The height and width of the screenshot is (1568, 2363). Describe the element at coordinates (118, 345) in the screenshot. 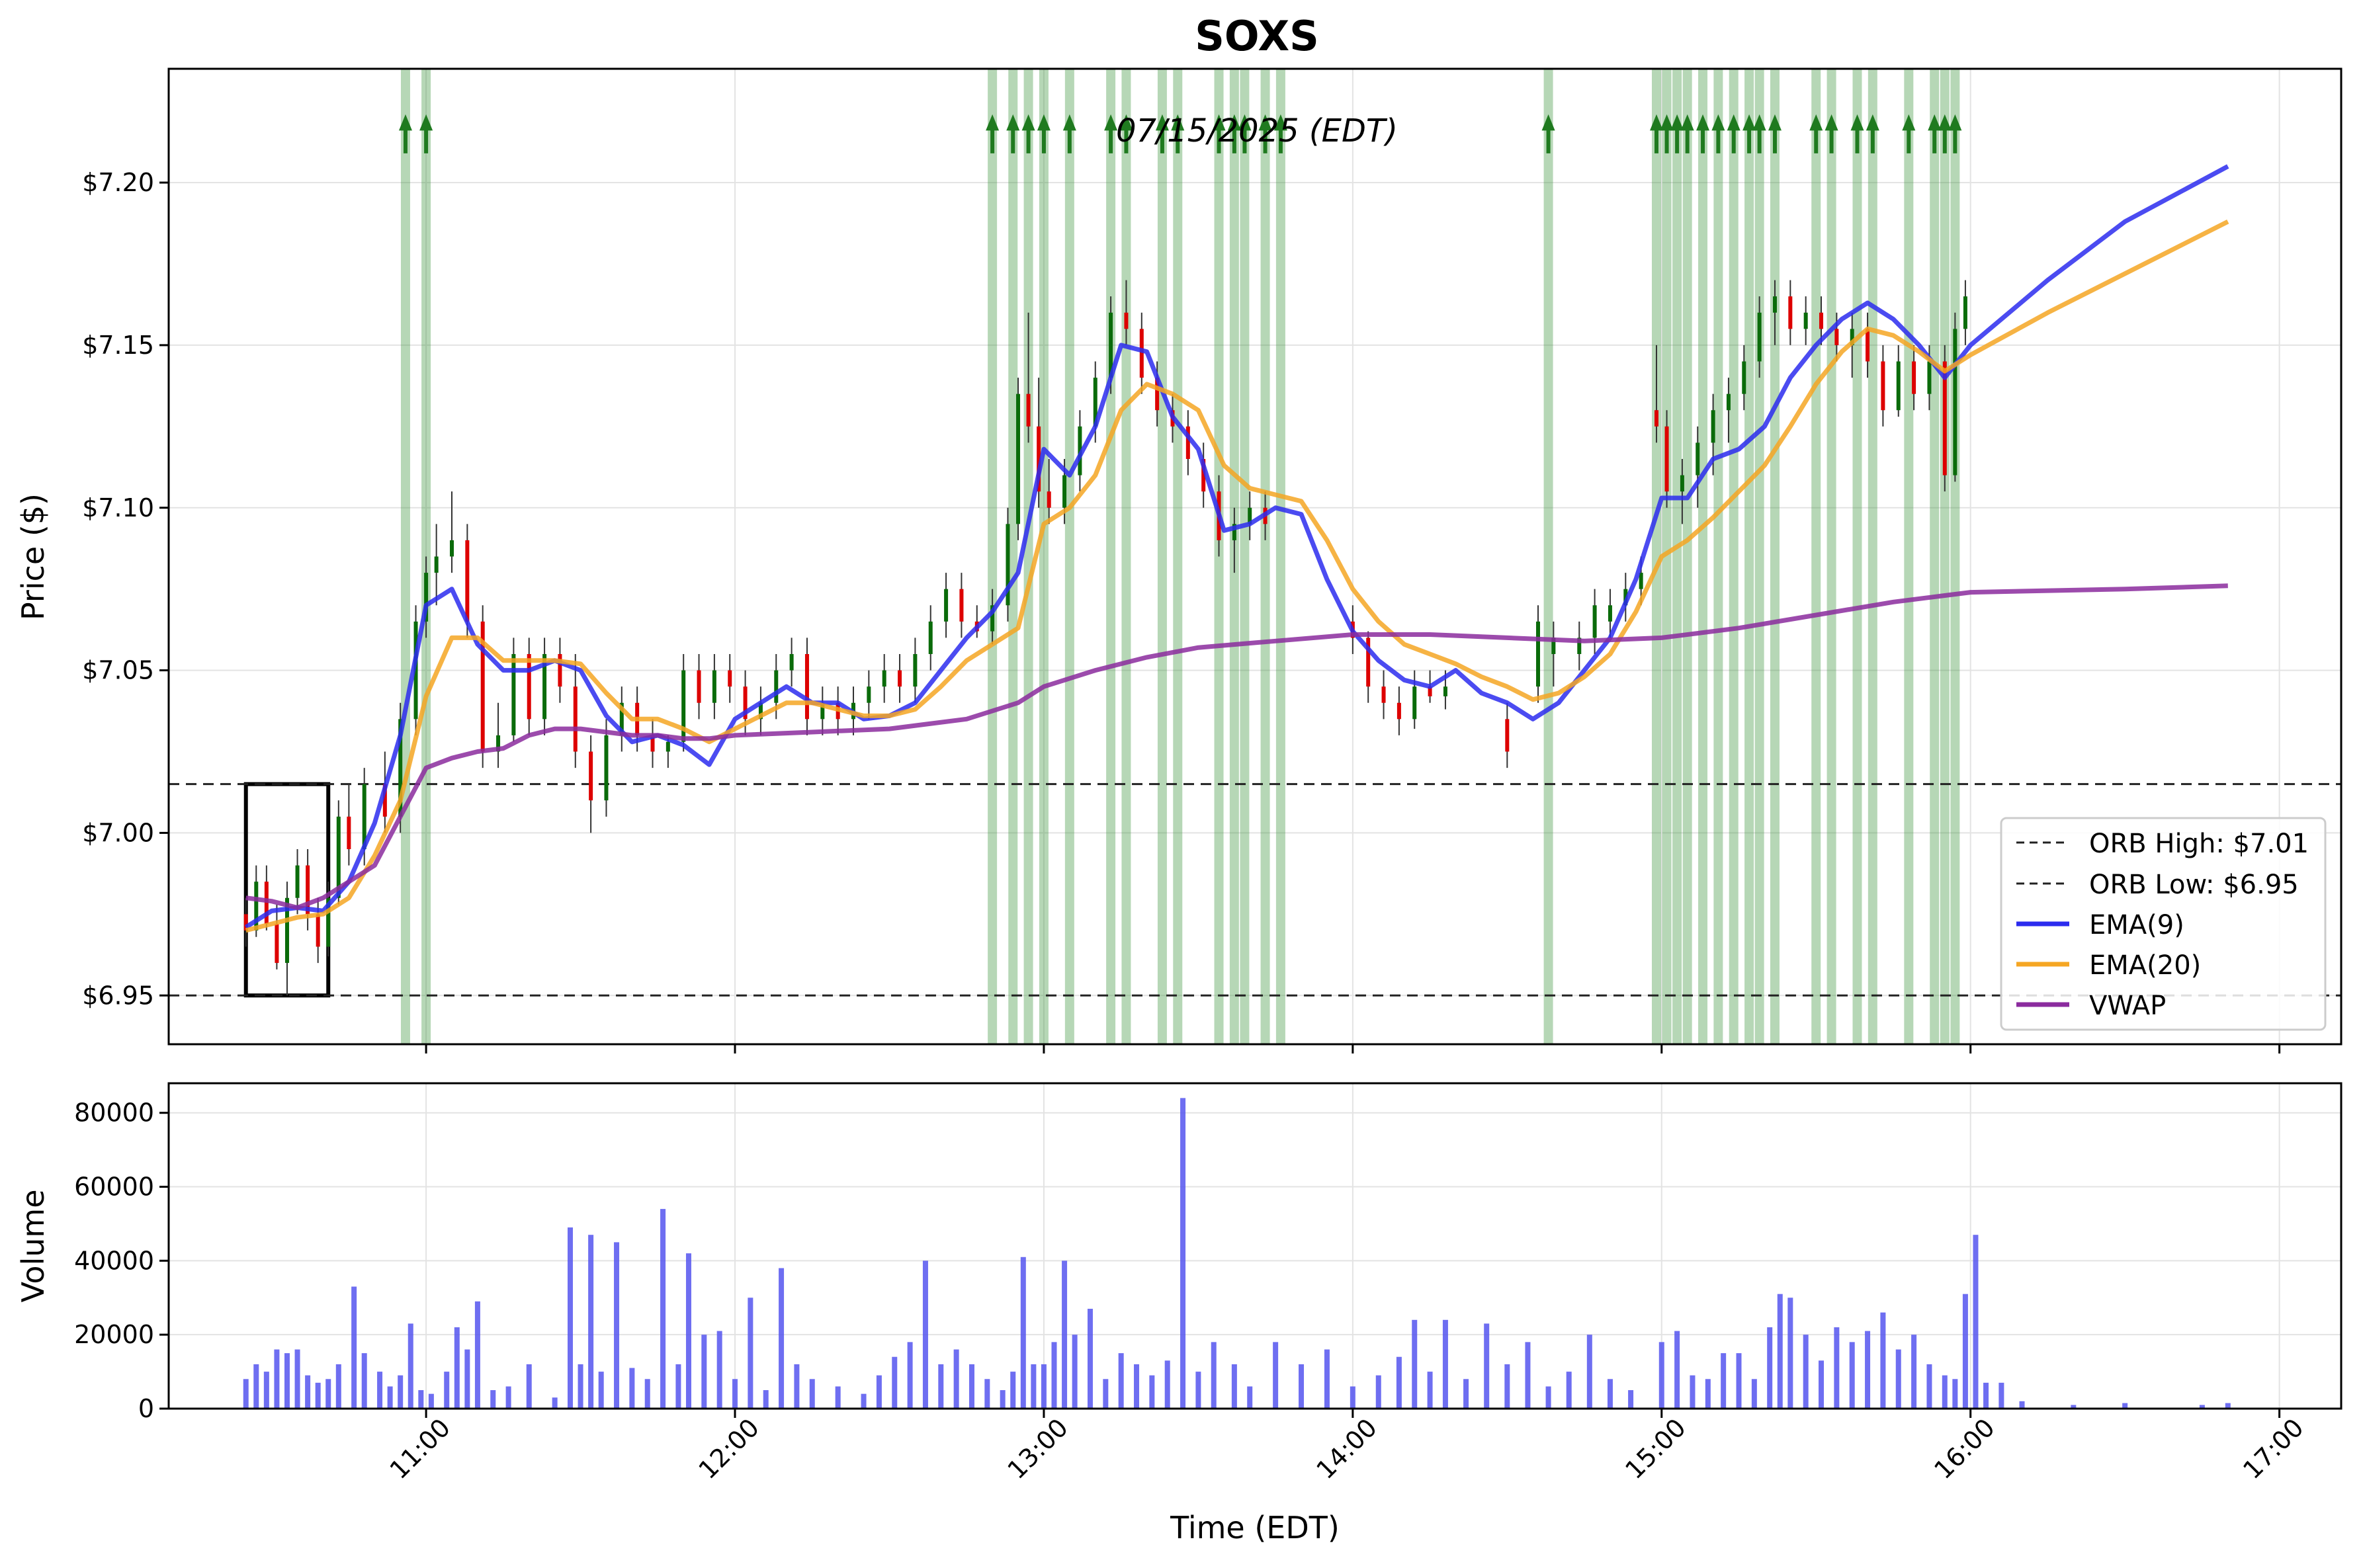

I see `price-y-tick-label: $7.15` at that location.